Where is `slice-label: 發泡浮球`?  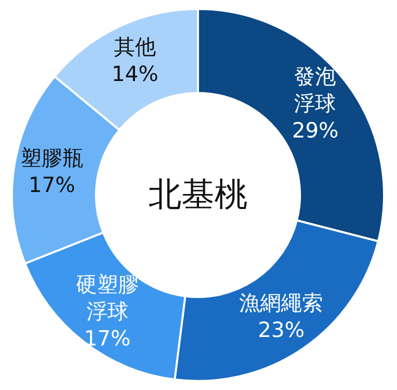
slice-label: 發泡浮球 is located at coordinates (314, 91).